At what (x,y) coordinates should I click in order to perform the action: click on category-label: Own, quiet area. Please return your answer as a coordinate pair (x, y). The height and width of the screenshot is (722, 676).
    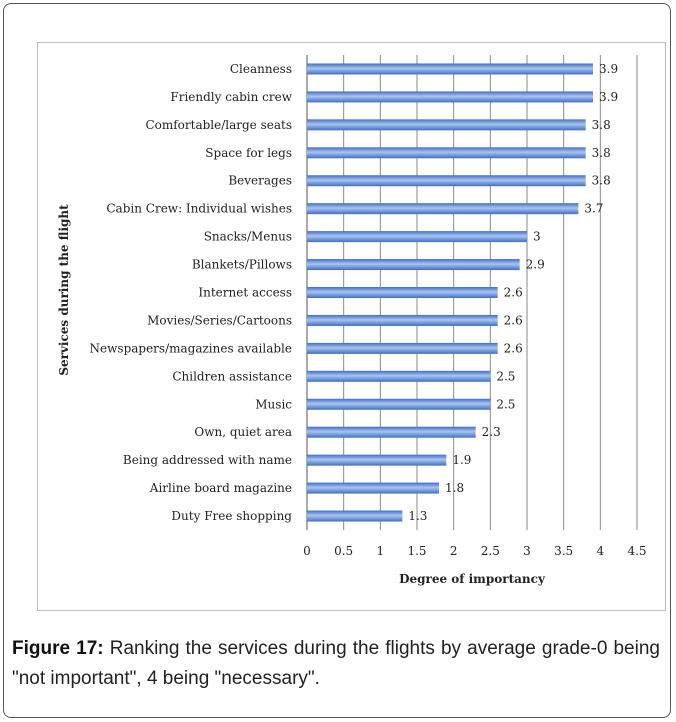
    Looking at the image, I should click on (243, 432).